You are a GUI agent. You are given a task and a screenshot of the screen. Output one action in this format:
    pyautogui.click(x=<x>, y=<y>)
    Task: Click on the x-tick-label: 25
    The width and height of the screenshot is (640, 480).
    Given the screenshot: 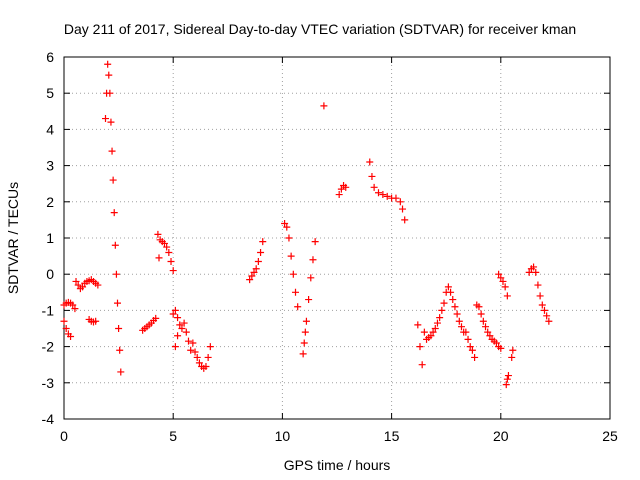 What is the action you would take?
    pyautogui.click(x=610, y=436)
    